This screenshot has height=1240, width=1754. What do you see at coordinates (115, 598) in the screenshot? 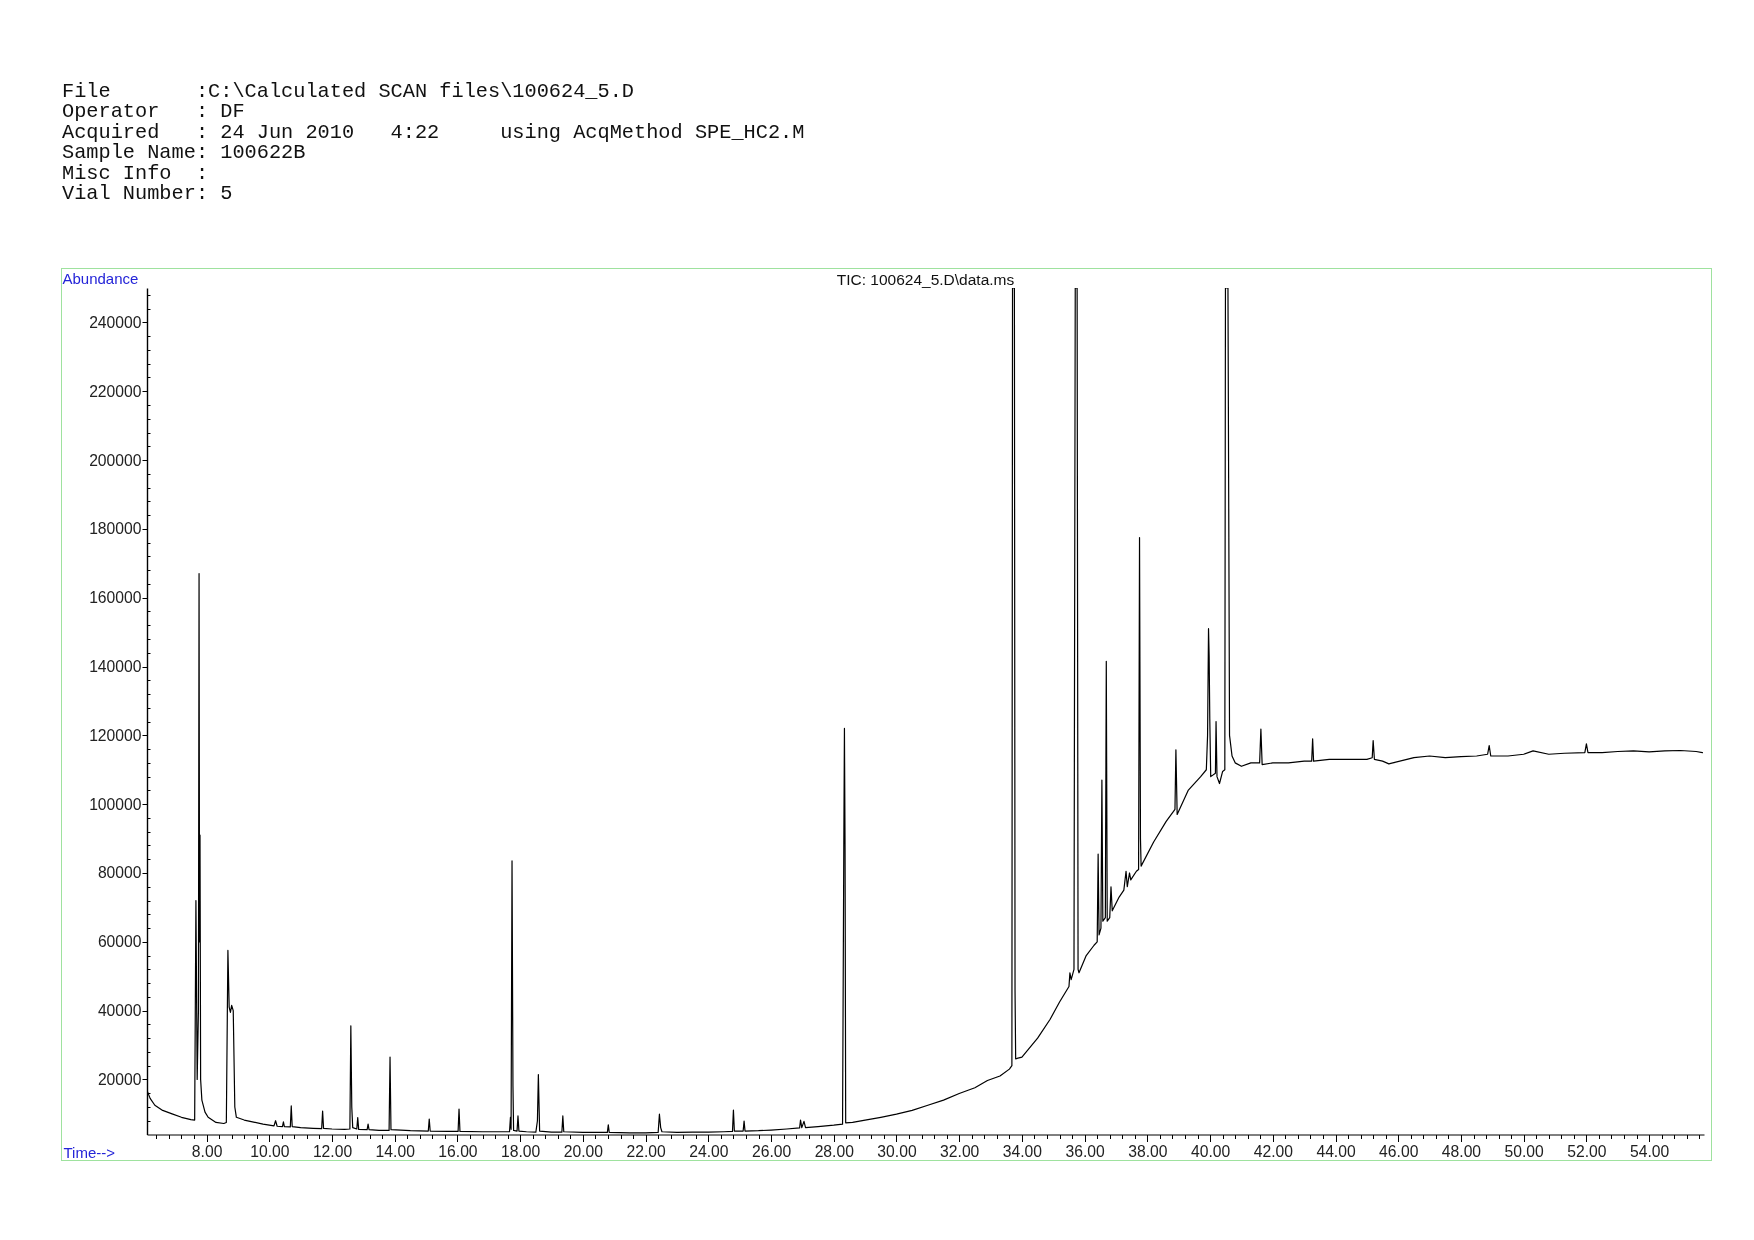
I see `y-tick-label: 160000` at bounding box center [115, 598].